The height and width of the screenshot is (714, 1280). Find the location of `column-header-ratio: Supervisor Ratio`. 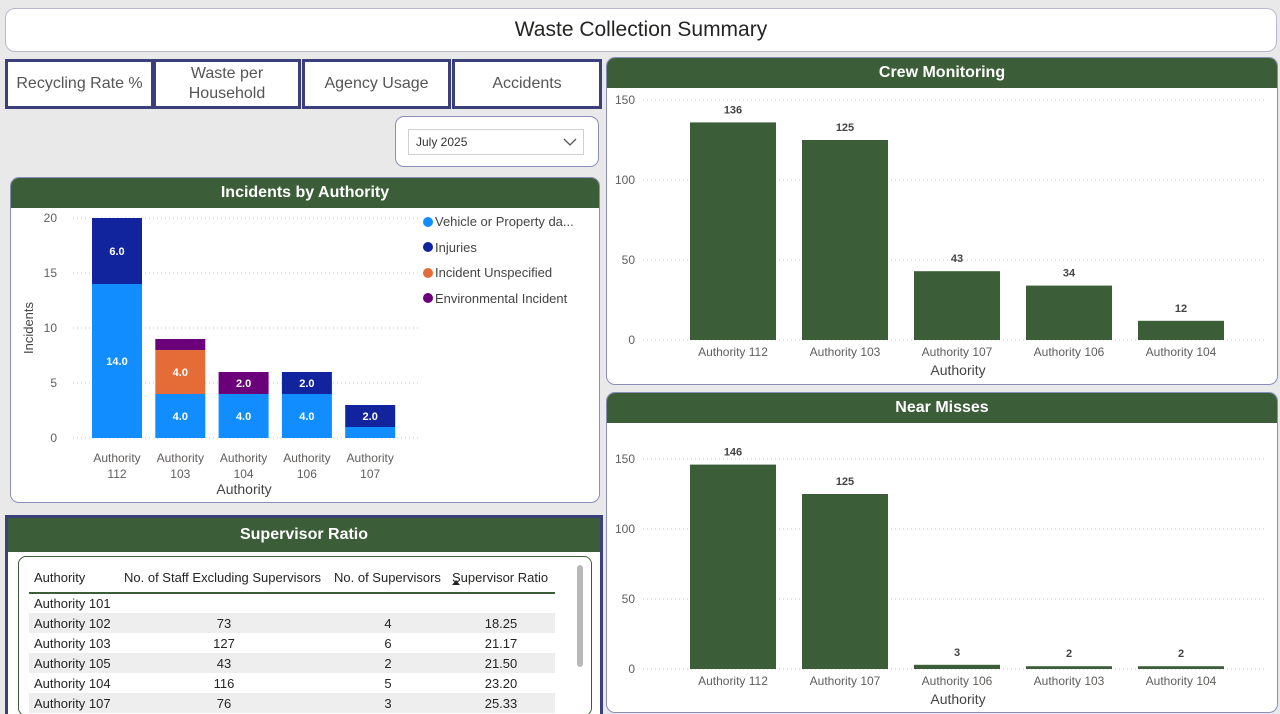

column-header-ratio: Supervisor Ratio is located at coordinates (501, 578).